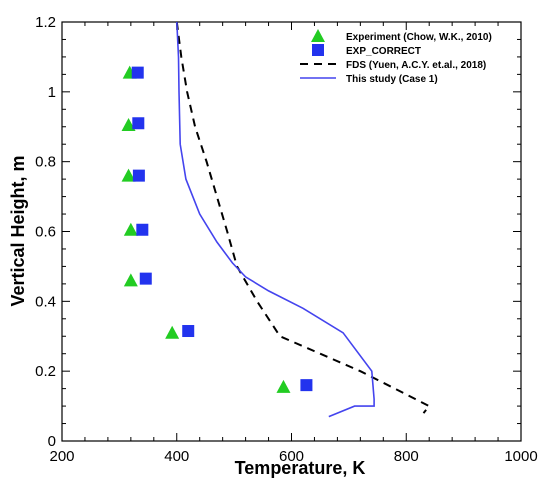 The image size is (550, 489). What do you see at coordinates (300, 468) in the screenshot?
I see `x-axis-title: Temperature, K` at bounding box center [300, 468].